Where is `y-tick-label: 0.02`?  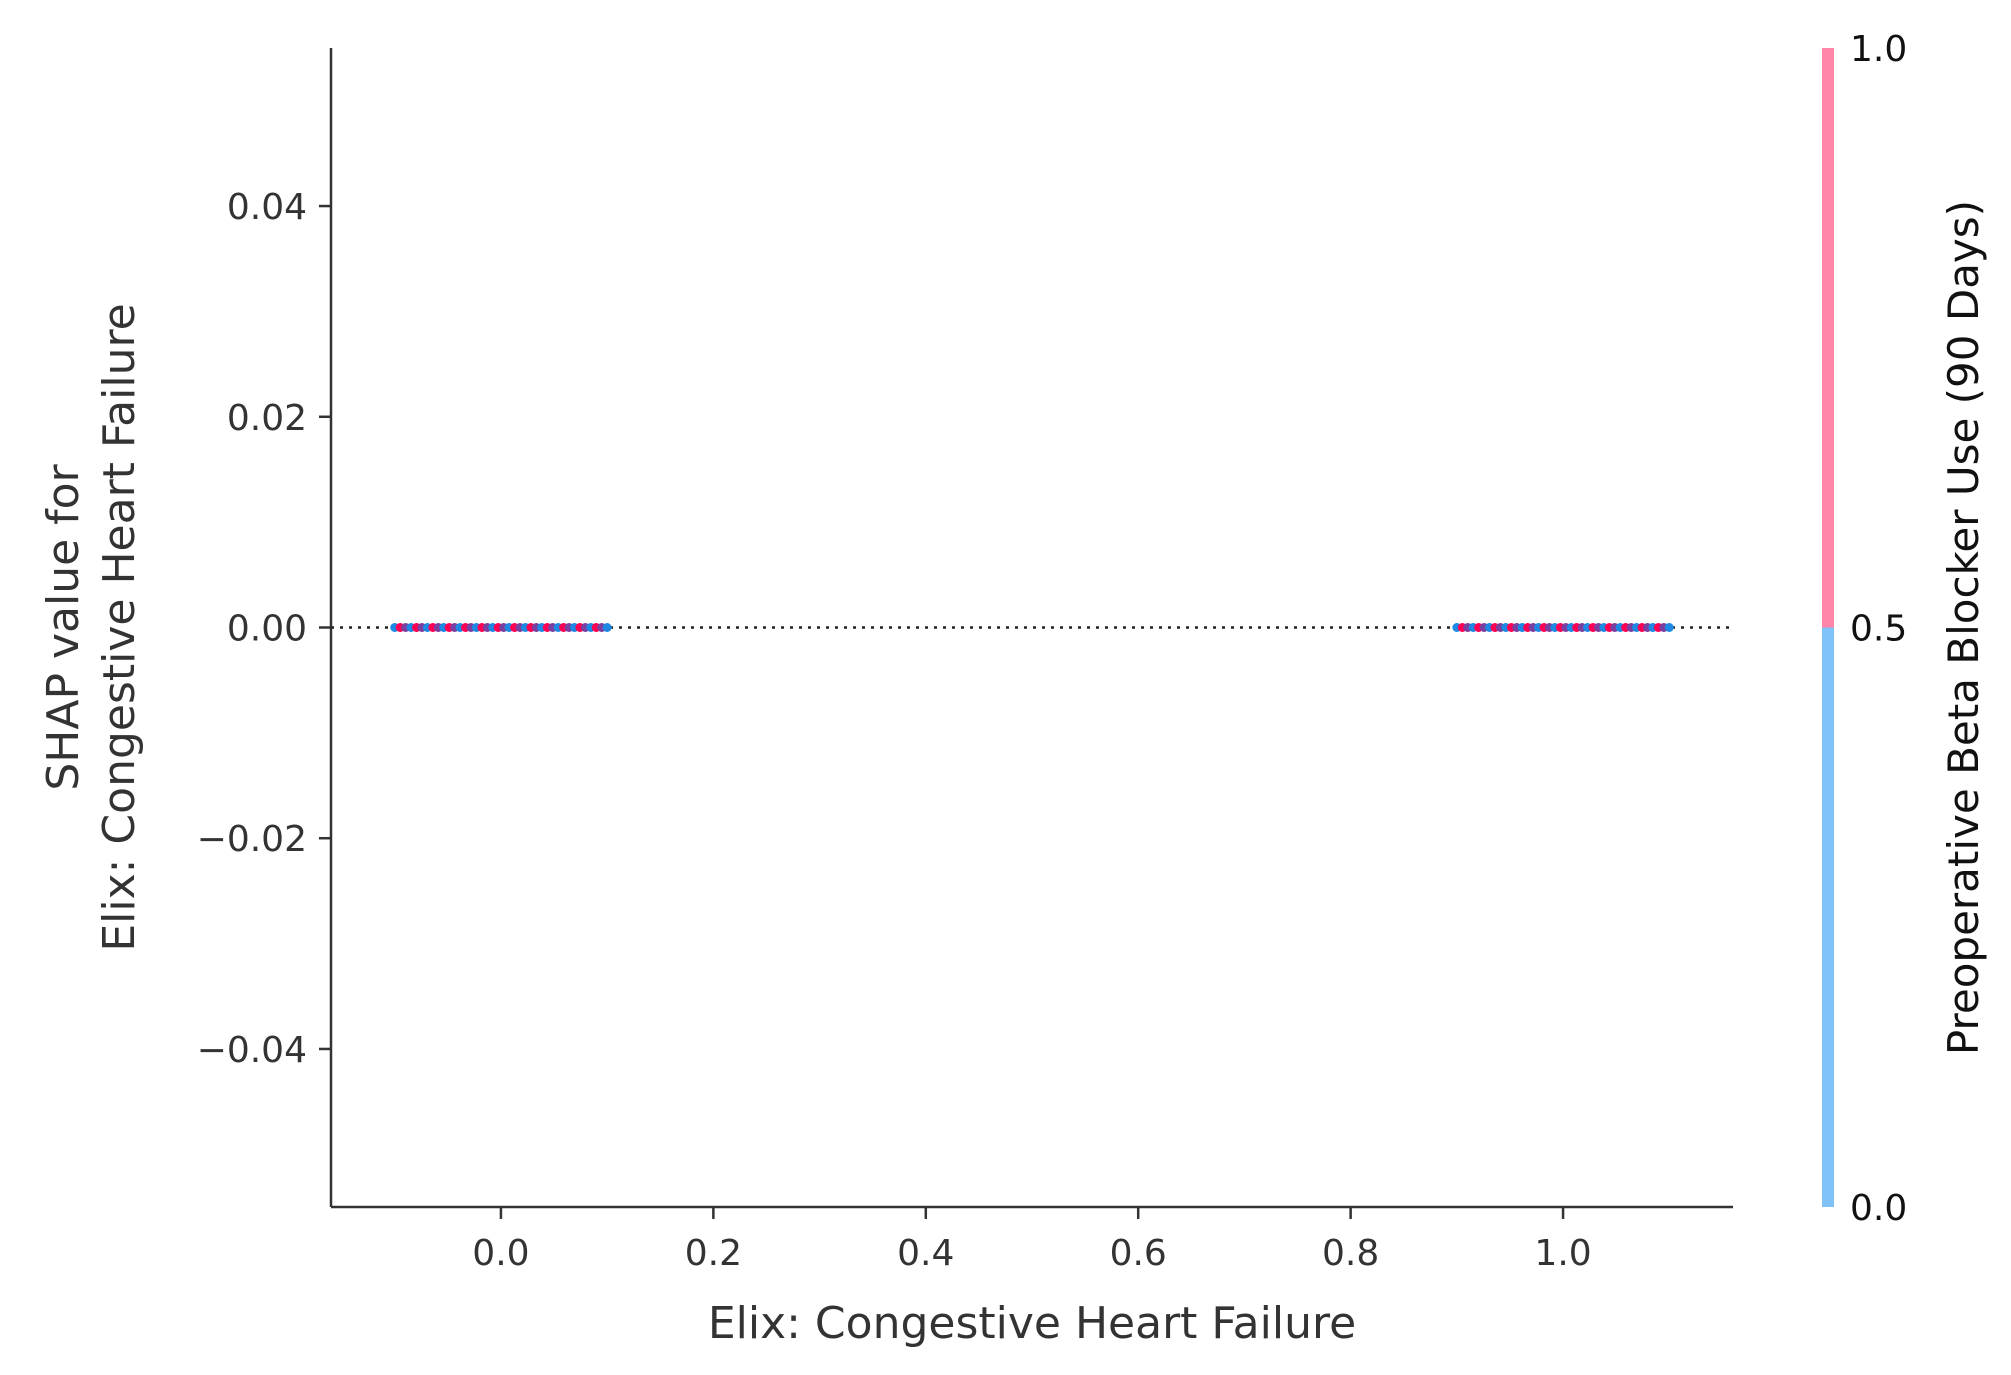 y-tick-label: 0.02 is located at coordinates (267, 418).